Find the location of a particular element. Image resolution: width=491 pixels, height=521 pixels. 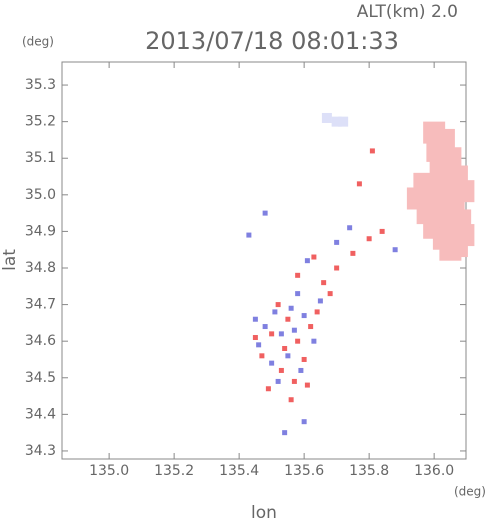

y-tick-label: 34.4 is located at coordinates (40, 414).